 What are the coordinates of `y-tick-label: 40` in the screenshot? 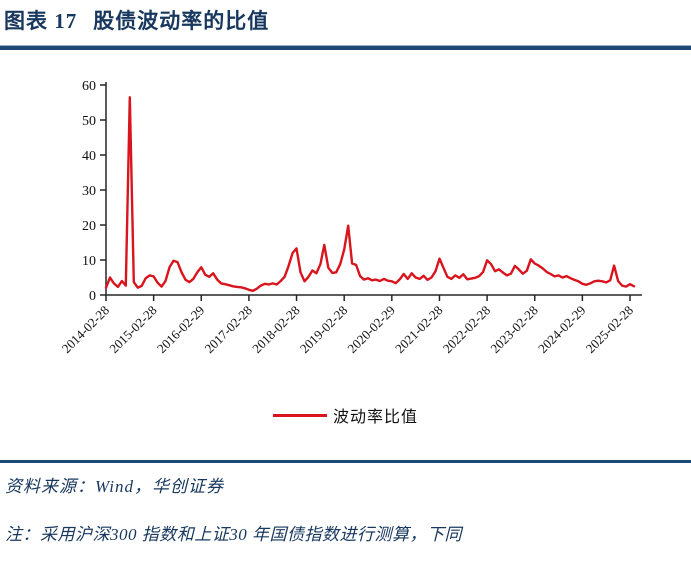 It's located at (89, 156).